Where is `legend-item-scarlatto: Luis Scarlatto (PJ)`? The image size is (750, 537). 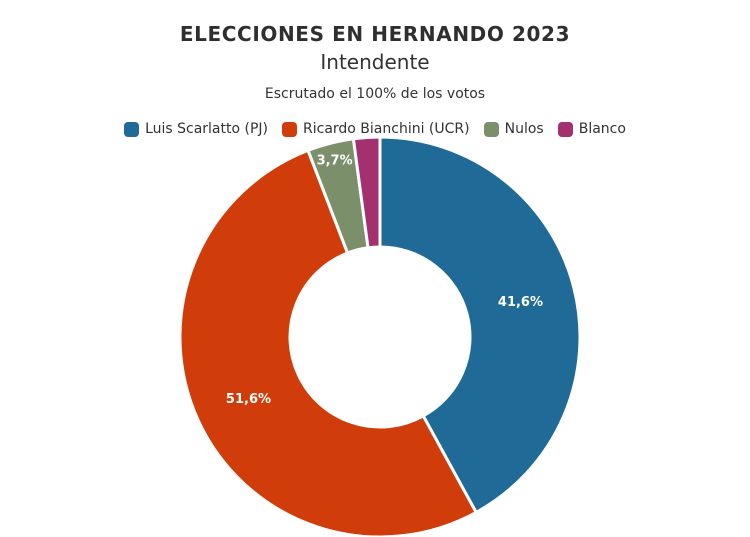
legend-item-scarlatto: Luis Scarlatto (PJ) is located at coordinates (196, 129).